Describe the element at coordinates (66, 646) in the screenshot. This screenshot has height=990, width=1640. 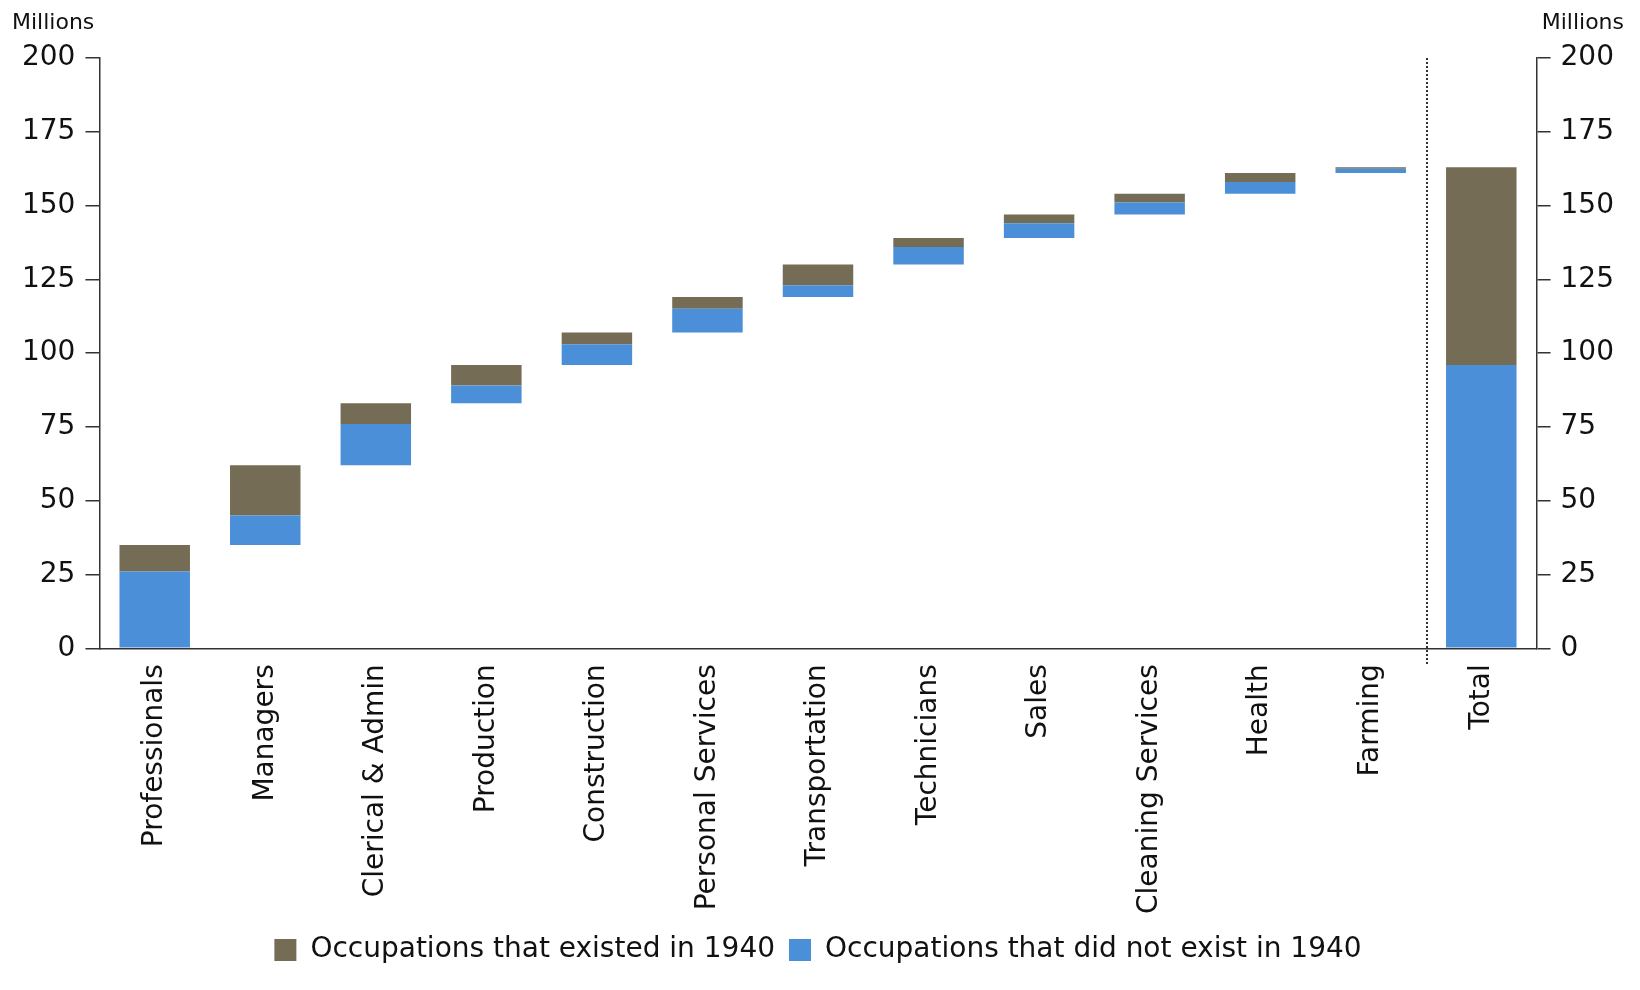
I see `y-tick-label: 0` at that location.